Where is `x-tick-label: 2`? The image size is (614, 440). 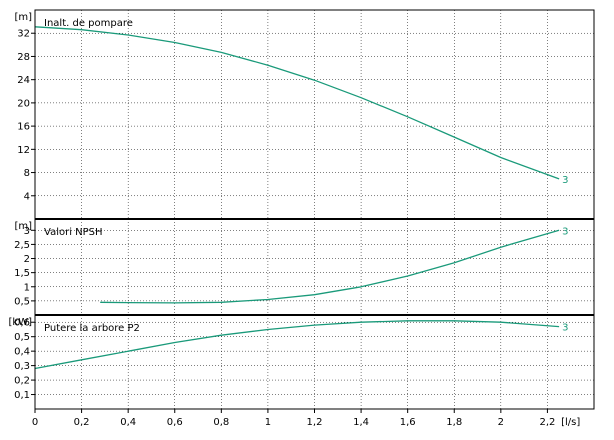 x-tick-label: 2 is located at coordinates (501, 422).